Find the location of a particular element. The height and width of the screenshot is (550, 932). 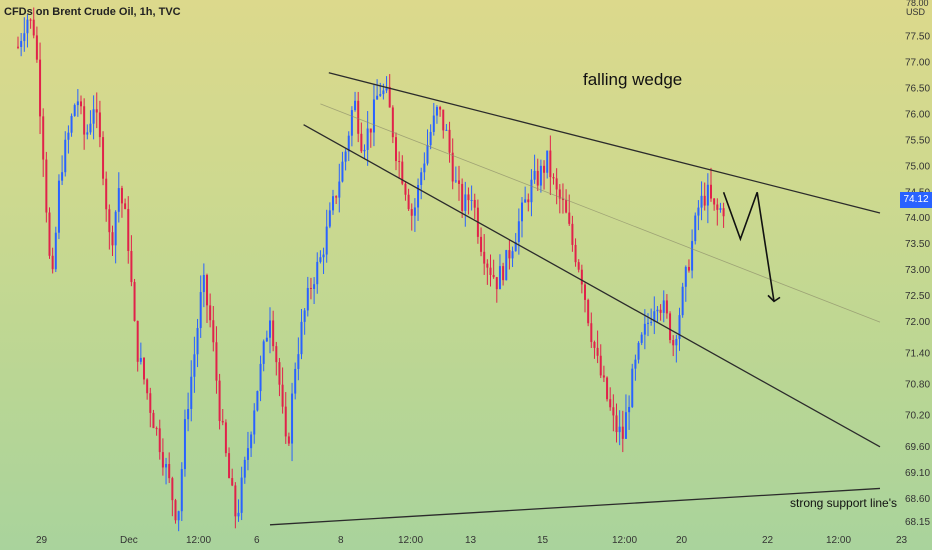

x-tick-label: 12:00 is located at coordinates (198, 540).